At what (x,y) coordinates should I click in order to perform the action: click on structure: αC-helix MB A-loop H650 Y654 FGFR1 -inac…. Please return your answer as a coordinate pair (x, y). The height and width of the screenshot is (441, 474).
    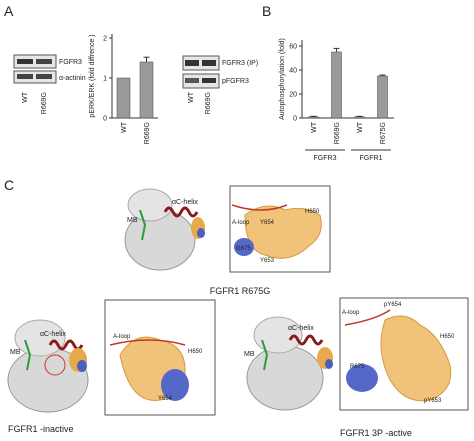
    Looking at the image, I should click on (111, 366).